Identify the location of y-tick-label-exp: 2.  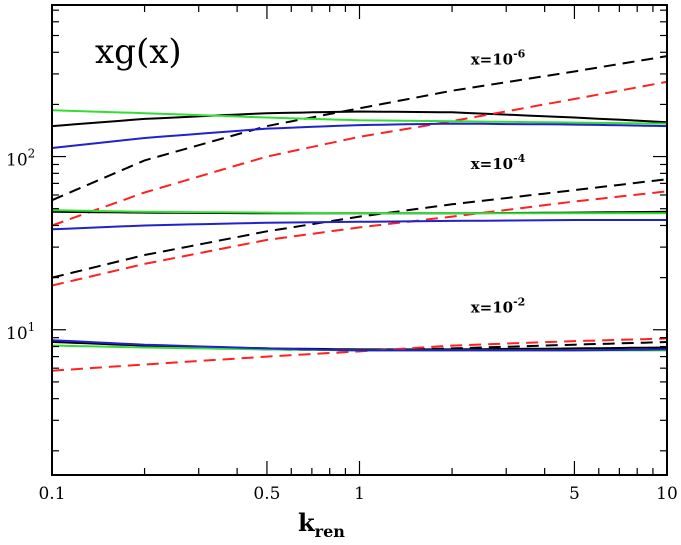
(32, 154).